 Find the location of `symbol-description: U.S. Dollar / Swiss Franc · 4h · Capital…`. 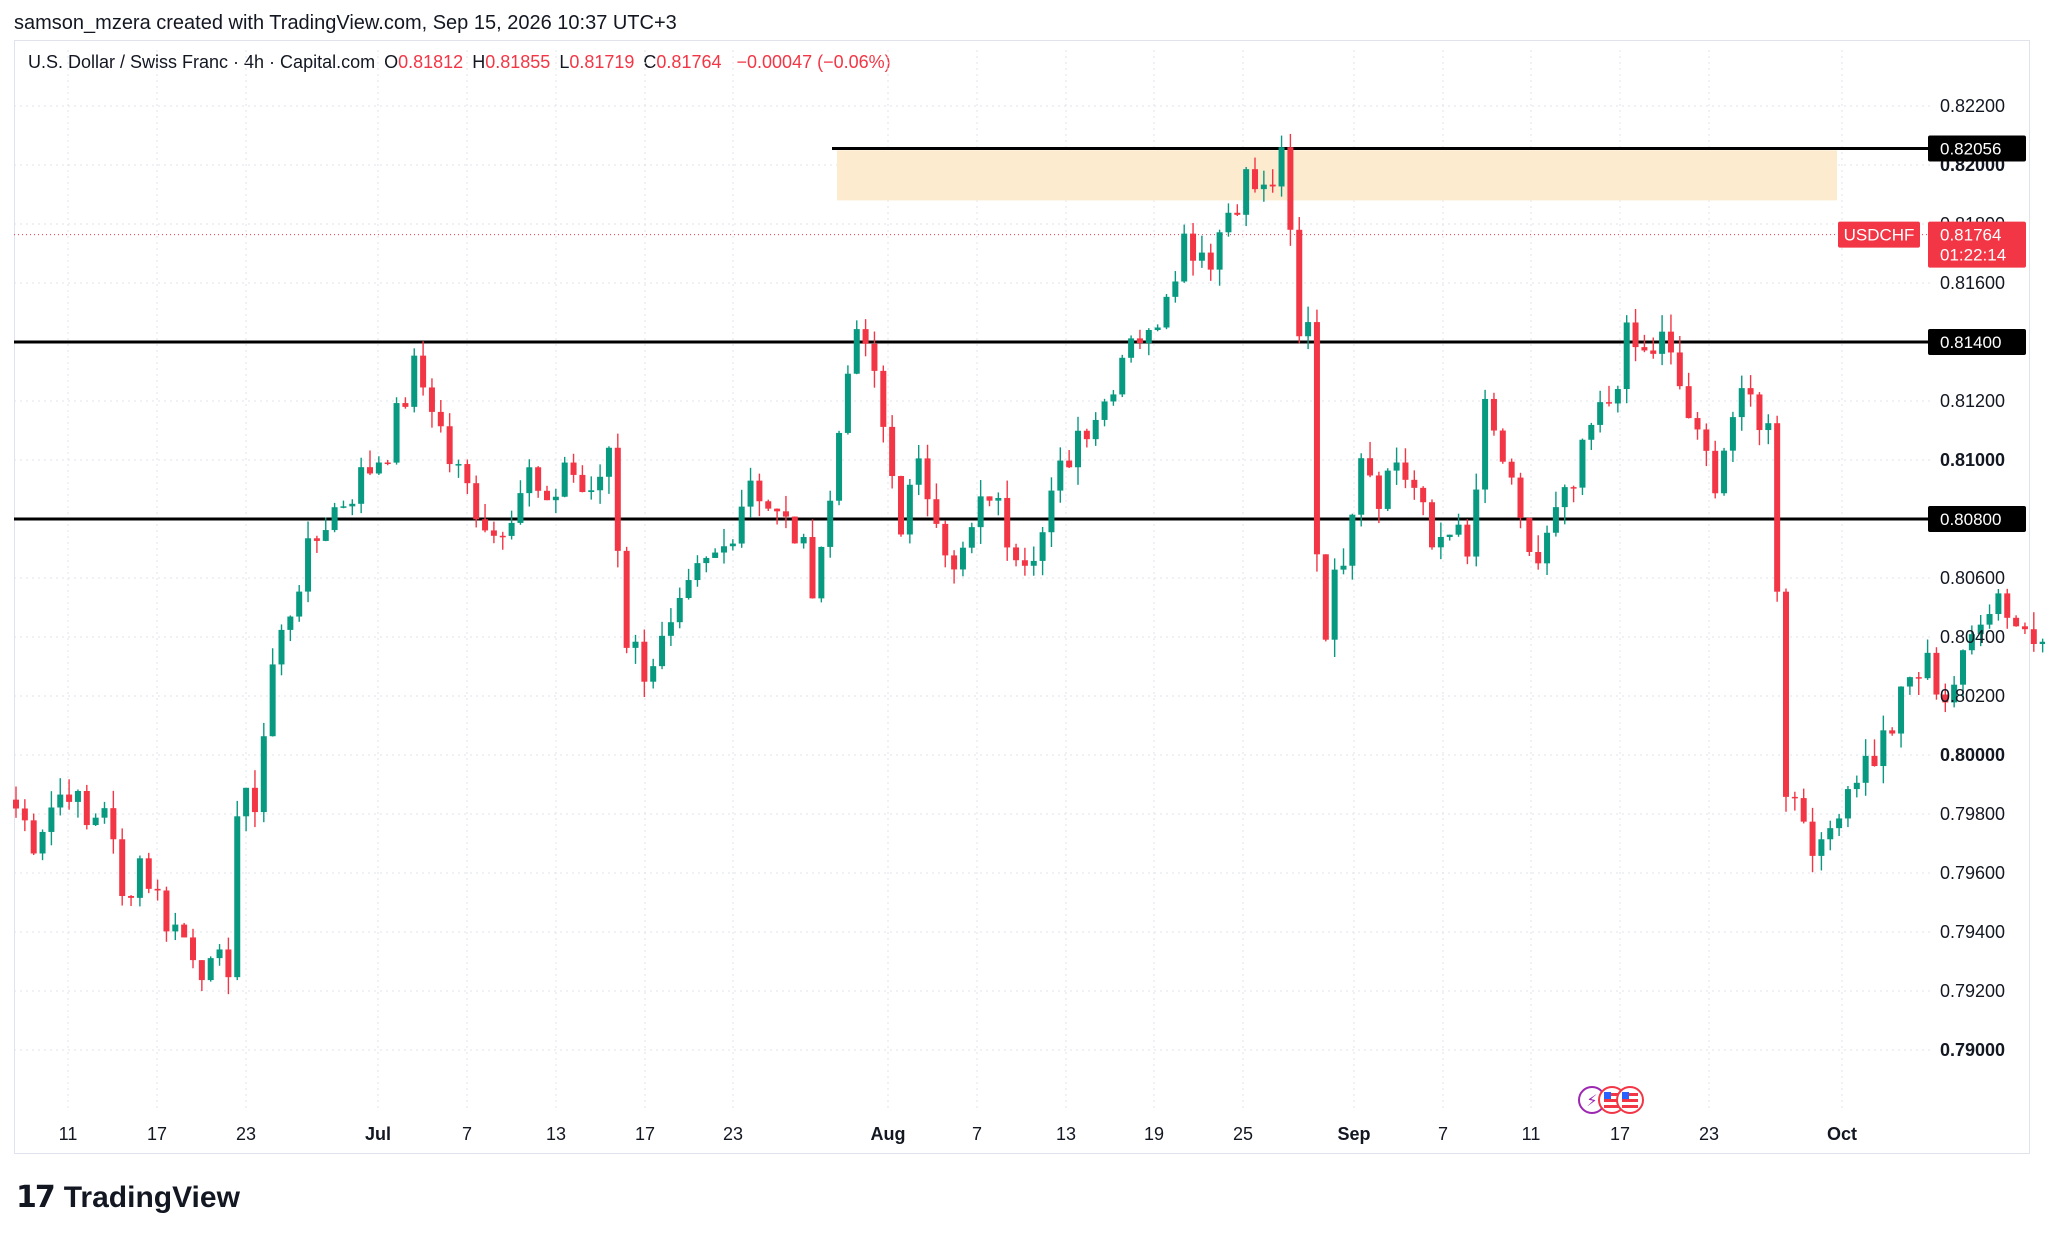

symbol-description: U.S. Dollar / Swiss Franc · 4h · Capital… is located at coordinates (202, 62).